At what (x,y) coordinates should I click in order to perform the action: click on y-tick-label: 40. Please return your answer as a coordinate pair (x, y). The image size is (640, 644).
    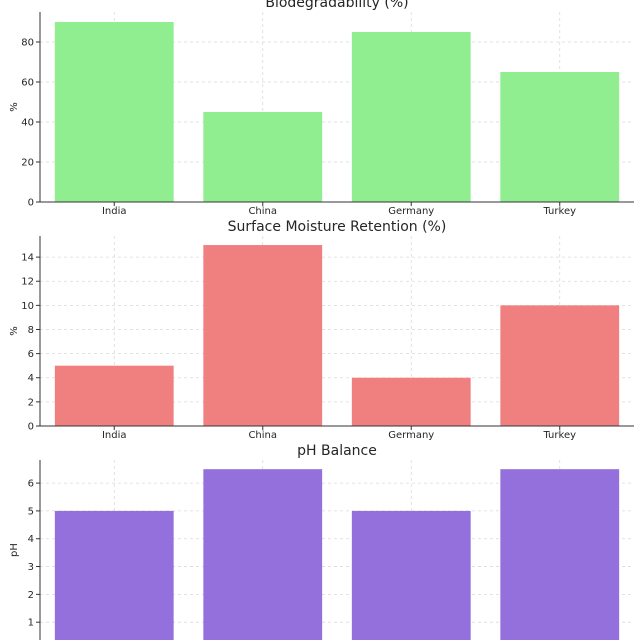
    Looking at the image, I should click on (27, 123).